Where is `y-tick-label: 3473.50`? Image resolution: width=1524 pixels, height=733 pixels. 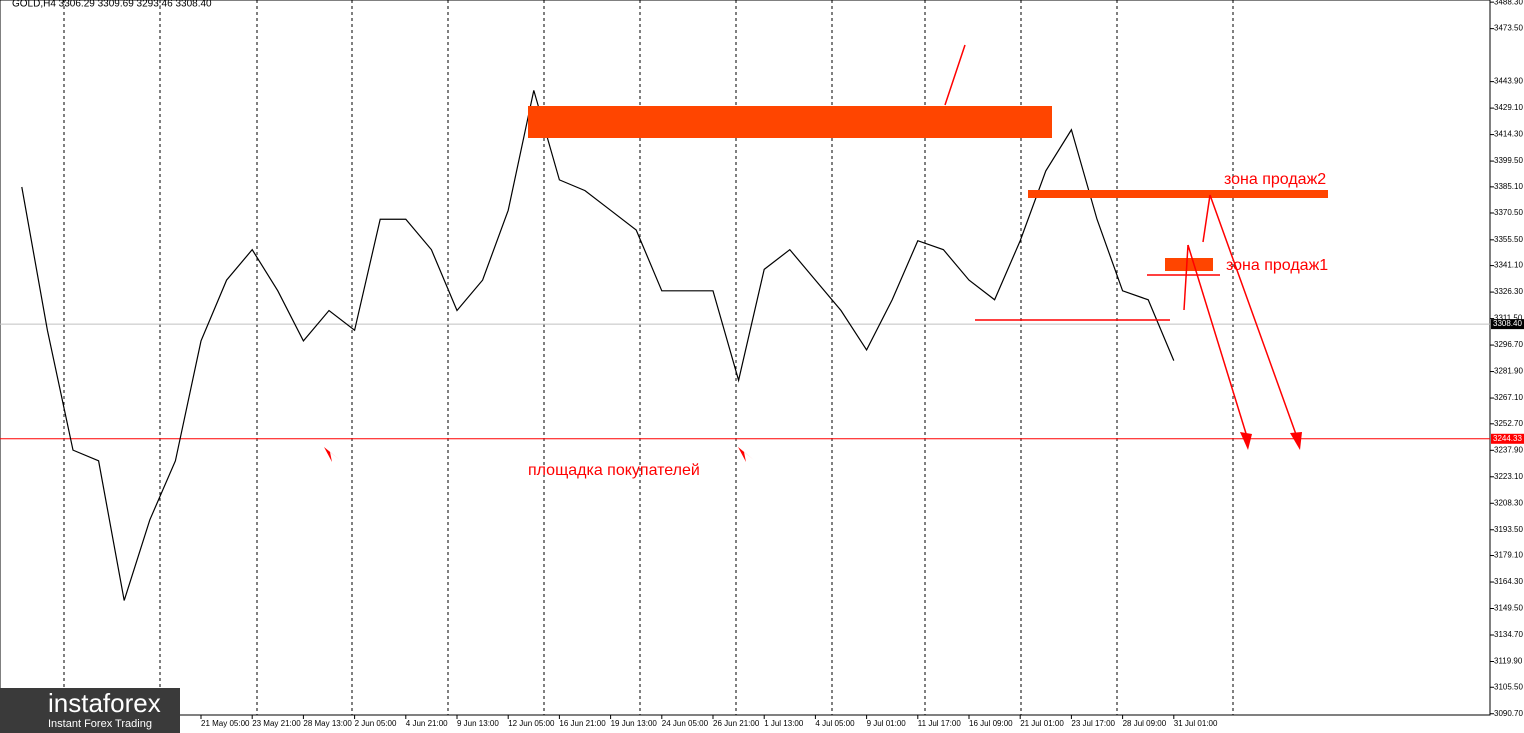
y-tick-label: 3473.50 is located at coordinates (1508, 28).